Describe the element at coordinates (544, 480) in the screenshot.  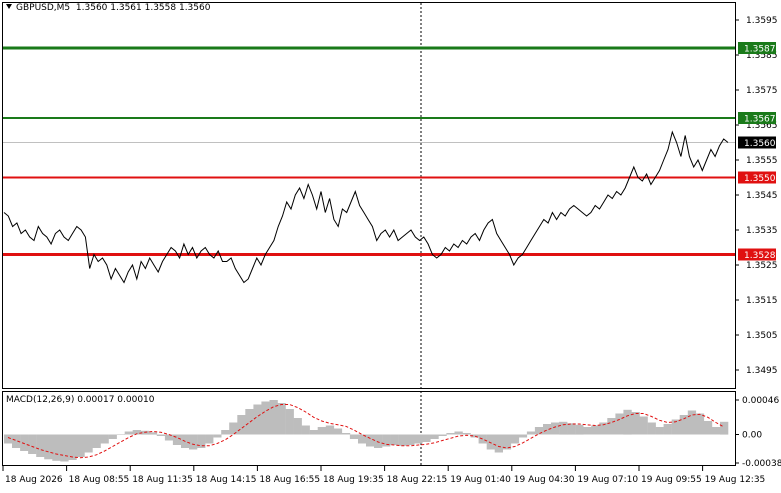
I see `time-tick-label: 19 Aug 04:30` at that location.